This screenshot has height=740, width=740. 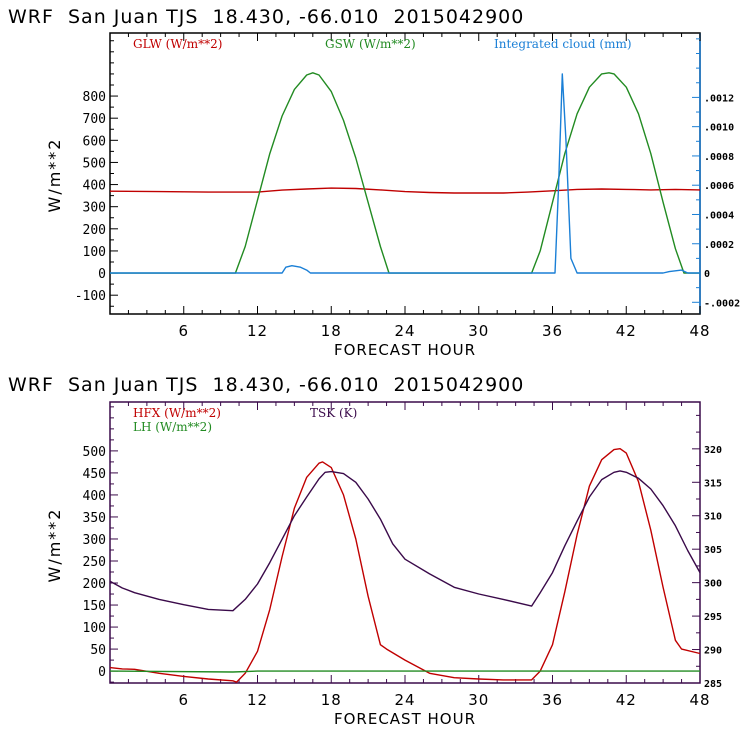 I want to click on y-tick-label: 450, so click(x=94, y=474).